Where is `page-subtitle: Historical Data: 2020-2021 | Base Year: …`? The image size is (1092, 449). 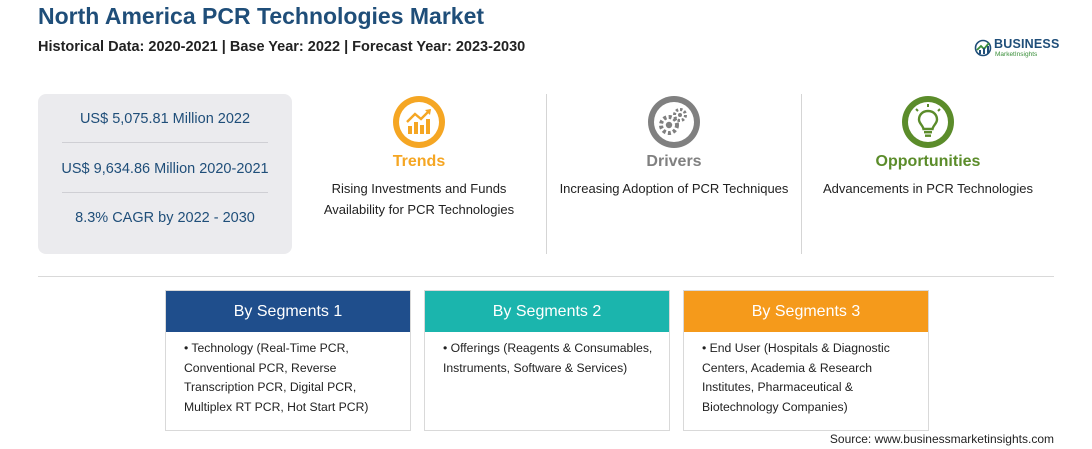
page-subtitle: Historical Data: 2020-2021 | Base Year: … is located at coordinates (282, 47).